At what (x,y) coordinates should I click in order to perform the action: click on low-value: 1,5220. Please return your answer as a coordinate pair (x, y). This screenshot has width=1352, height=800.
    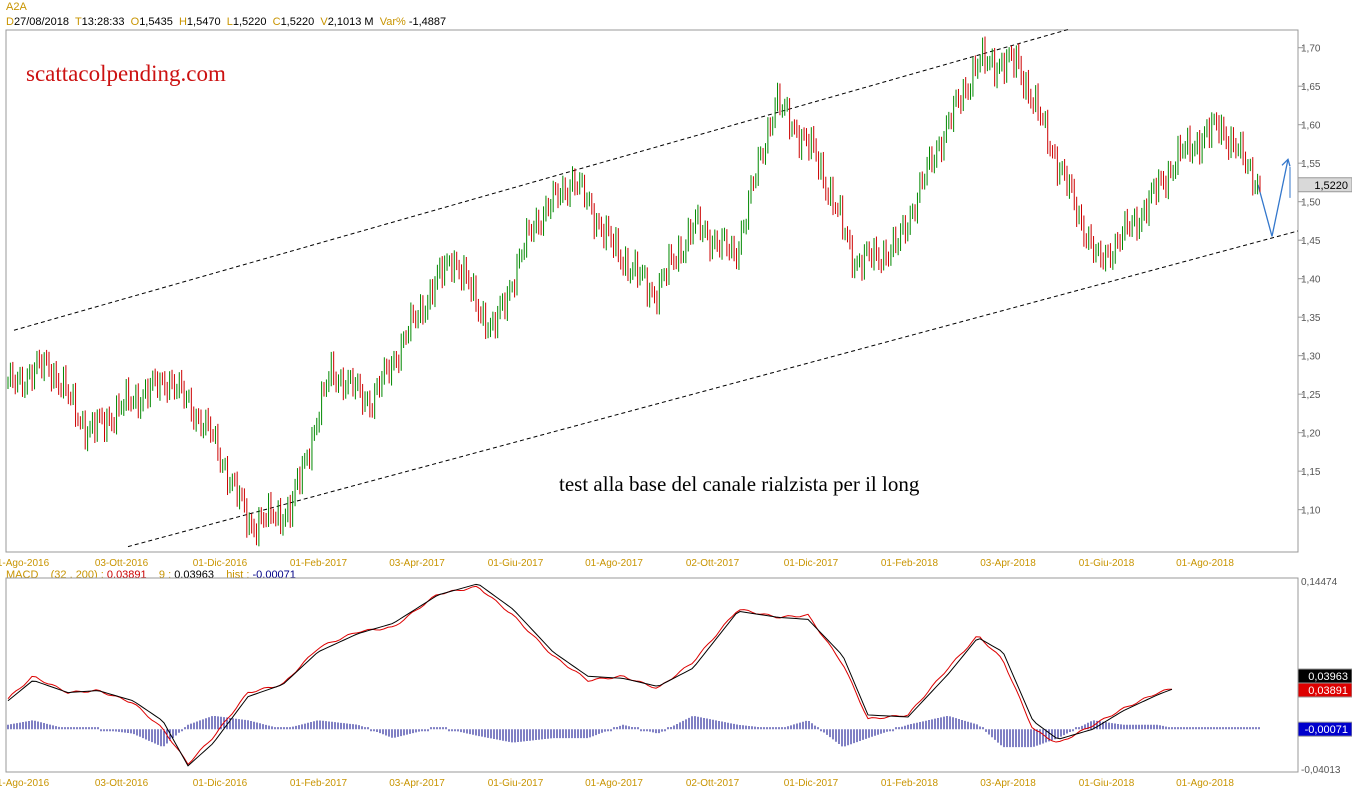
    Looking at the image, I should click on (249, 22).